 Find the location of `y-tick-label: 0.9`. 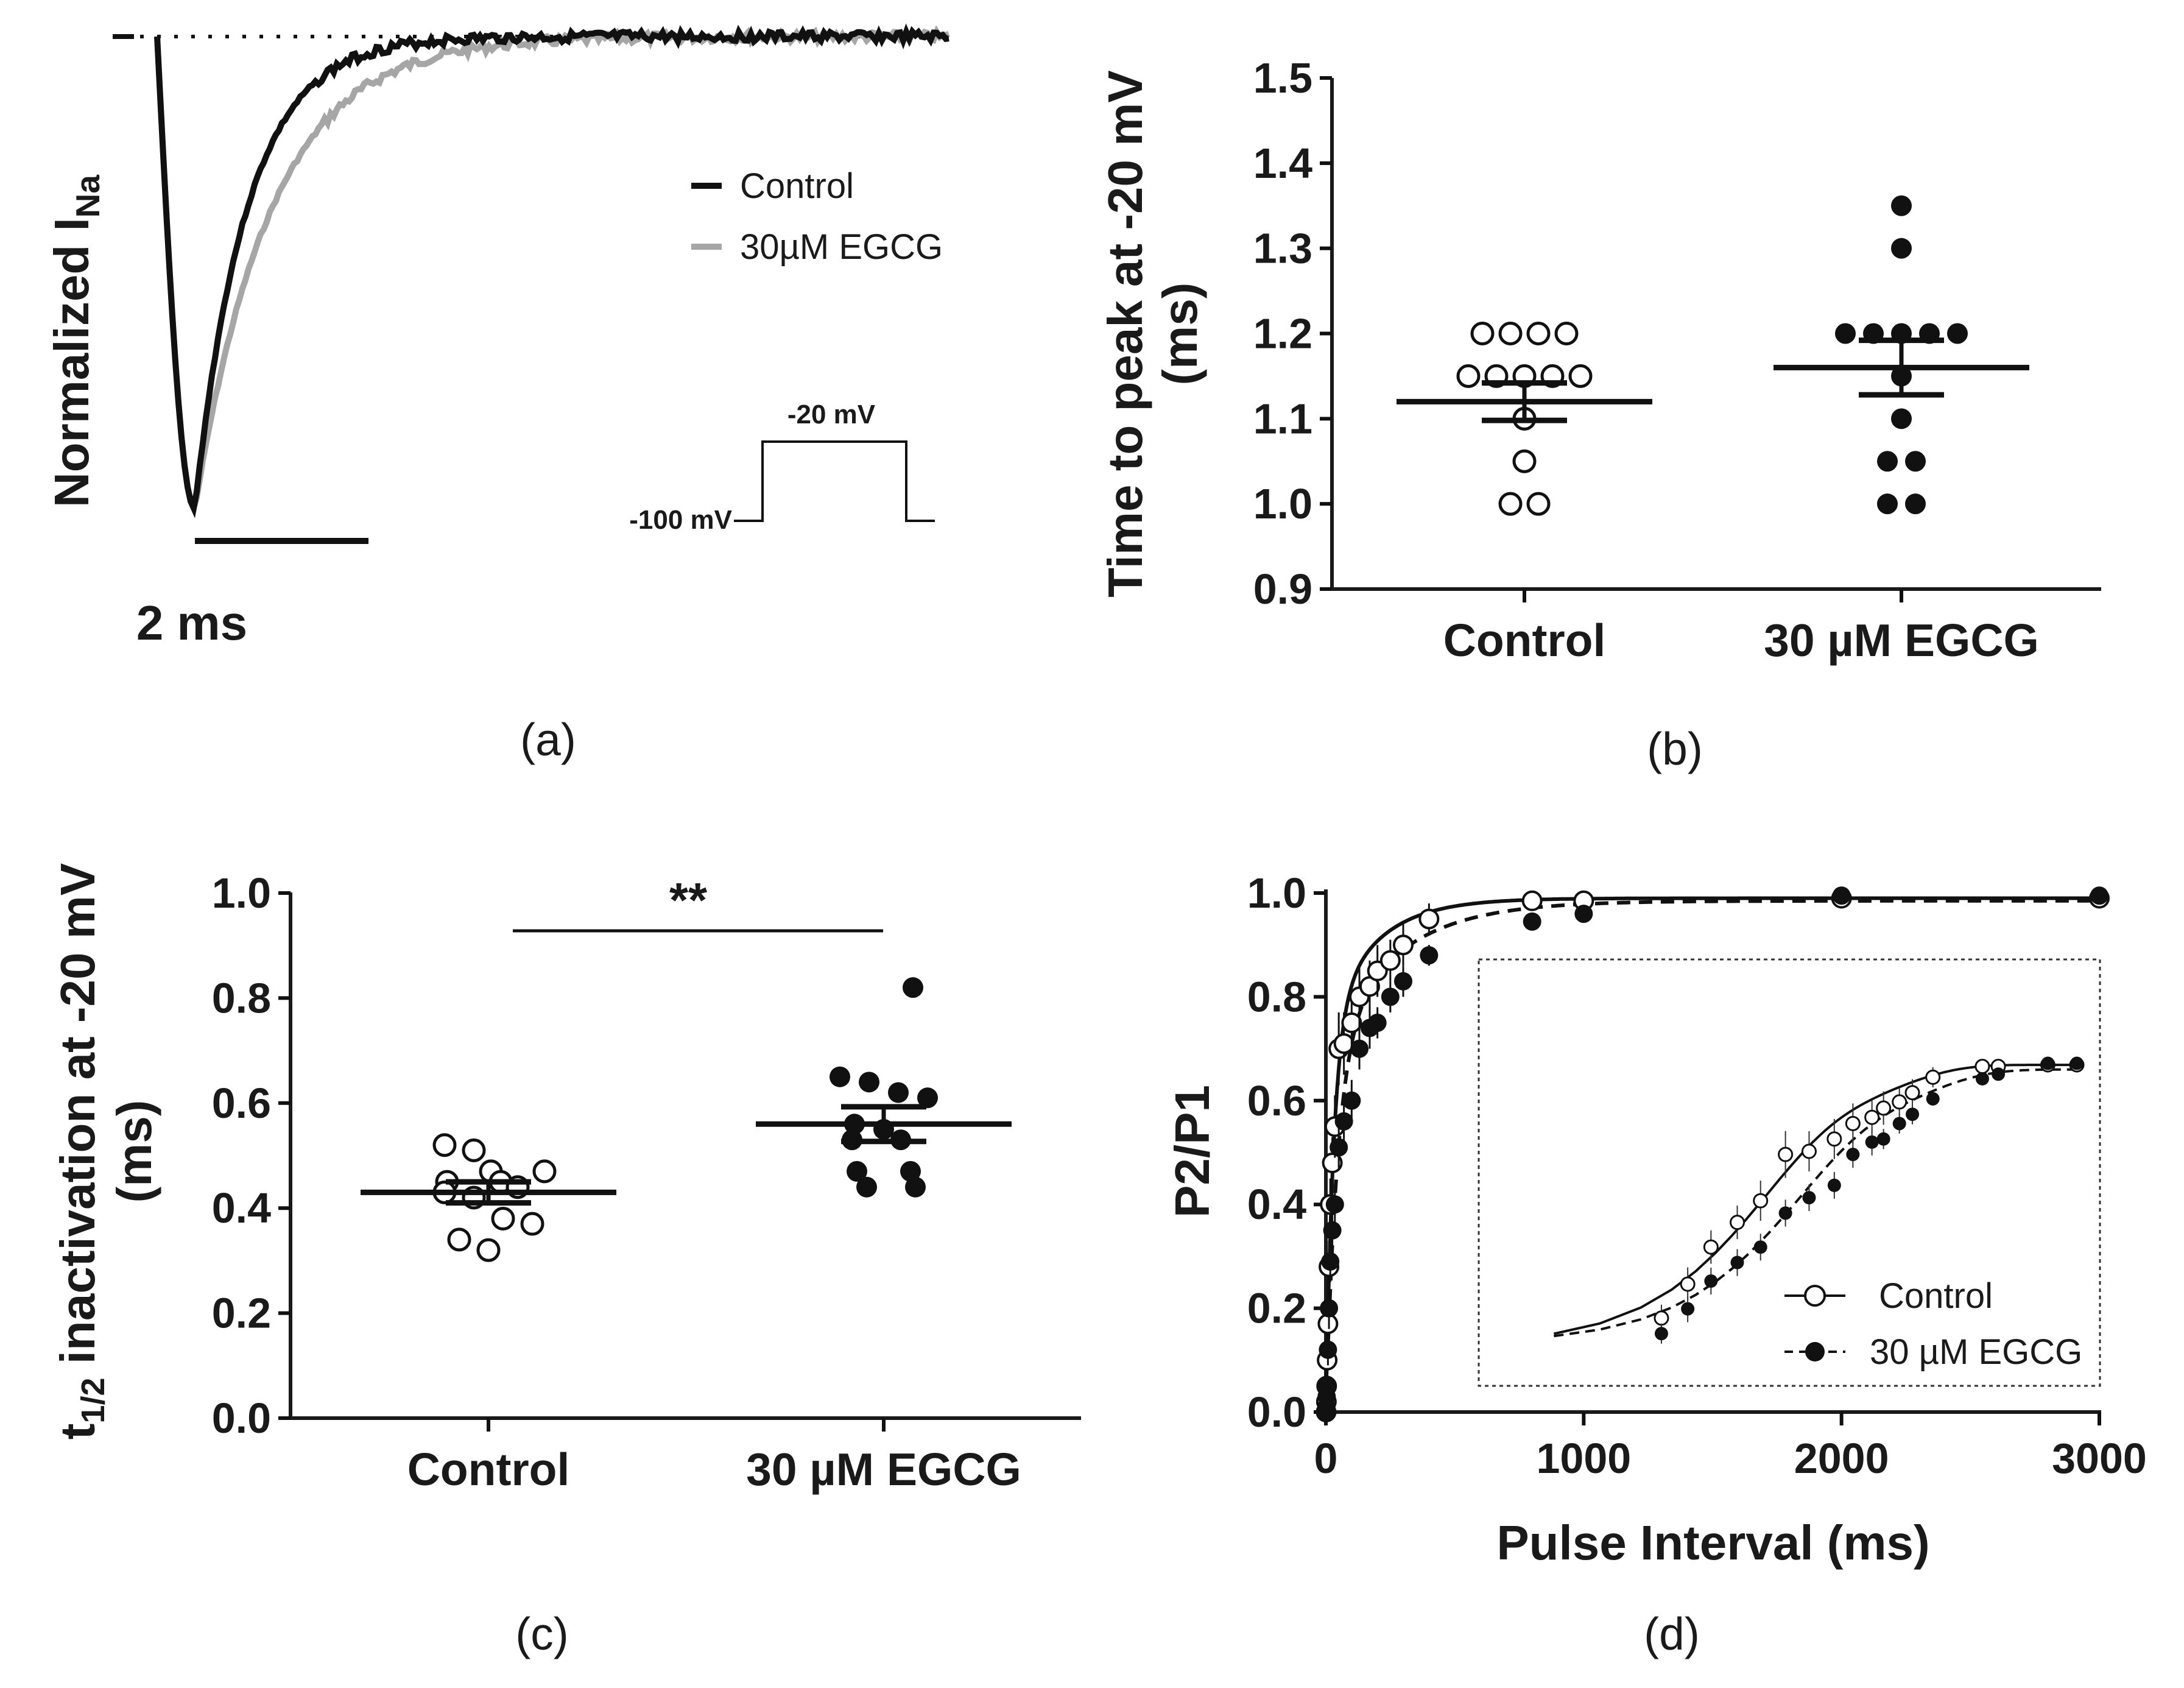

y-tick-label: 0.9 is located at coordinates (1282, 589).